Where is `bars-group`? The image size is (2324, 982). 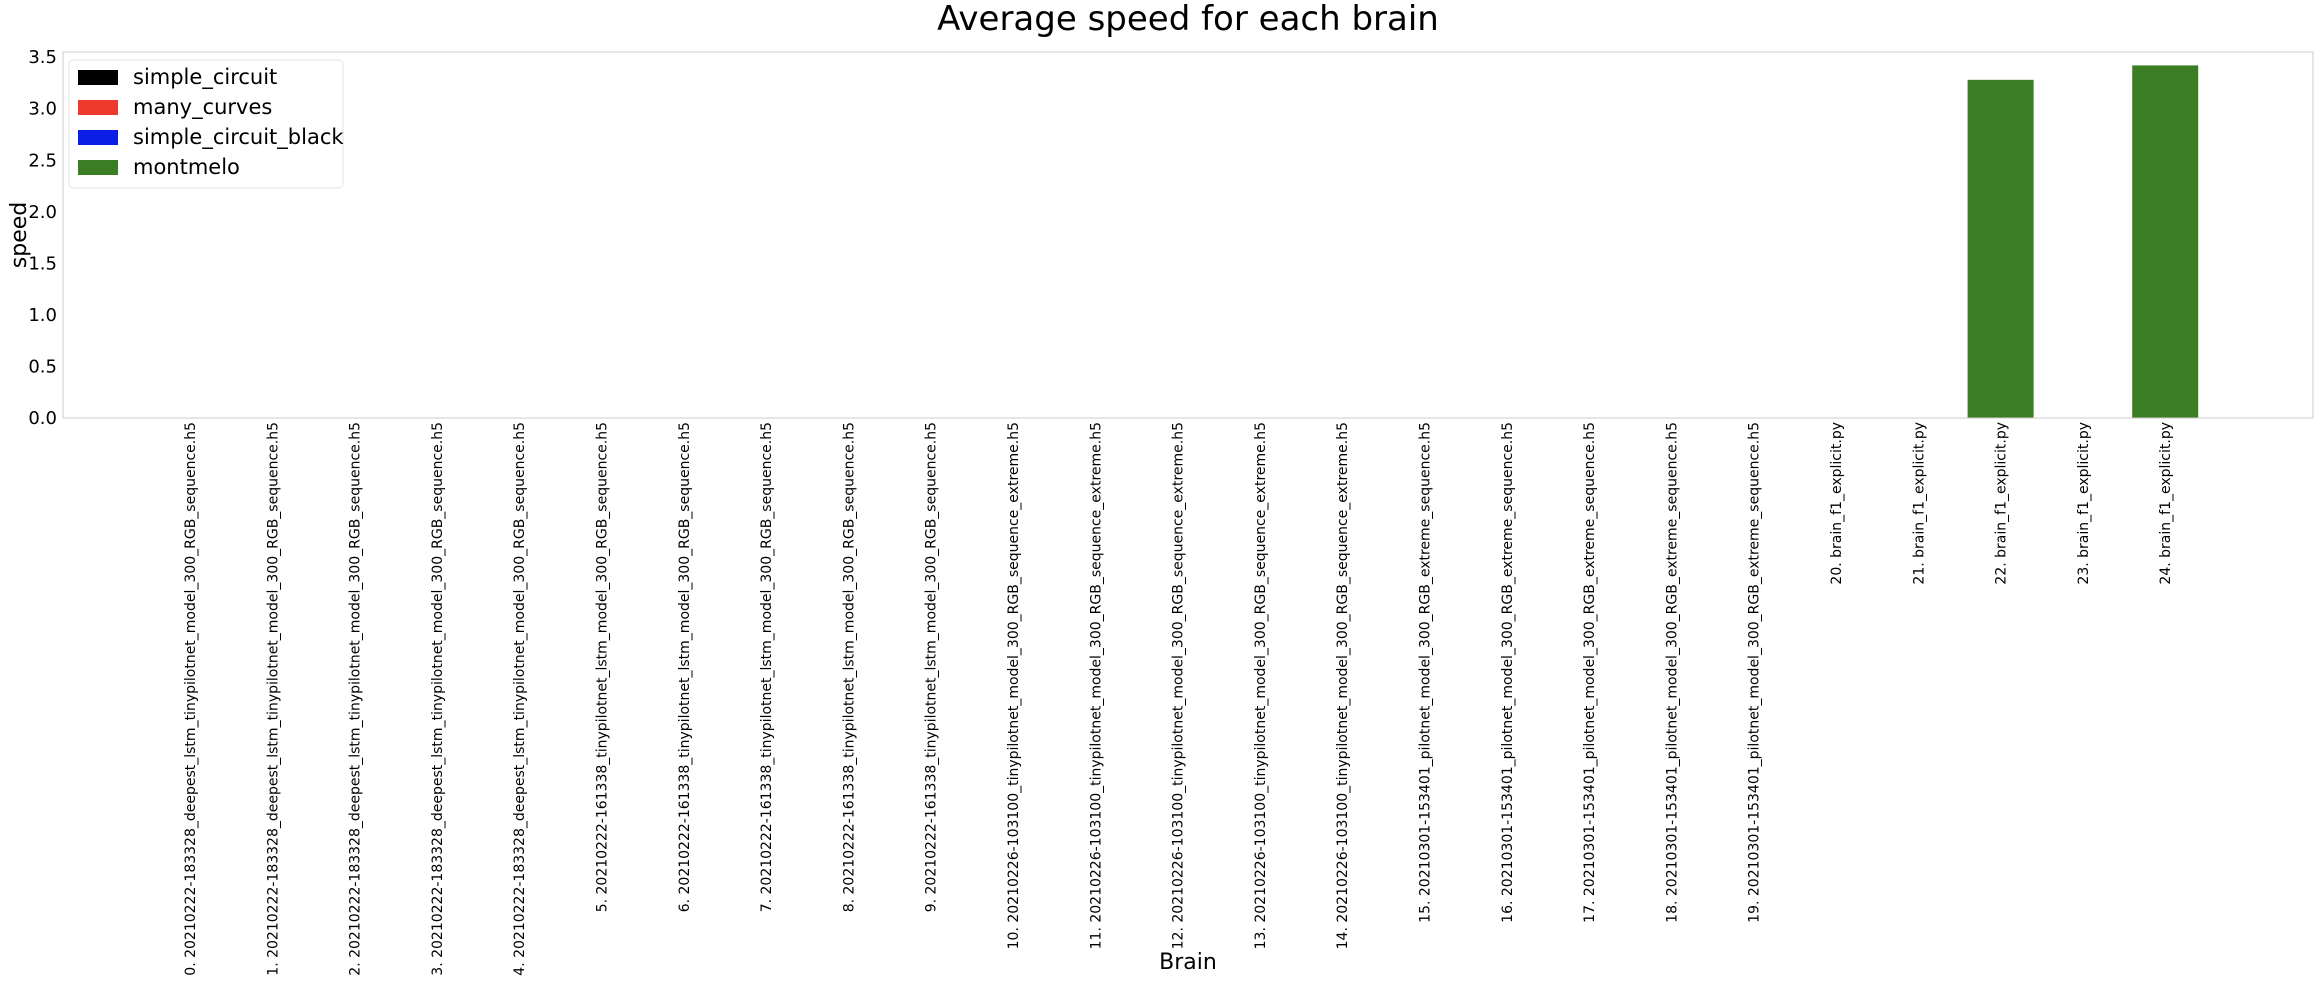 bars-group is located at coordinates (2083, 242).